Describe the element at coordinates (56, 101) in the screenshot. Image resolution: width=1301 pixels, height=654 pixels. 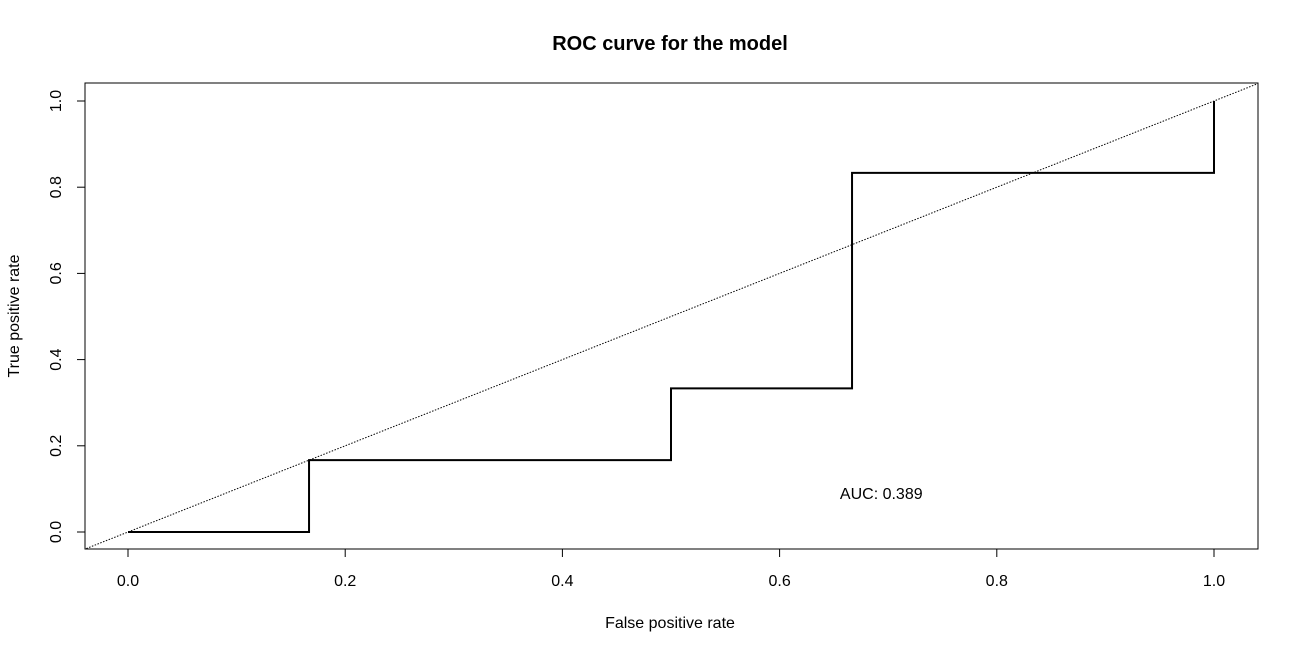
I see `y-tick-label: 1.0` at that location.